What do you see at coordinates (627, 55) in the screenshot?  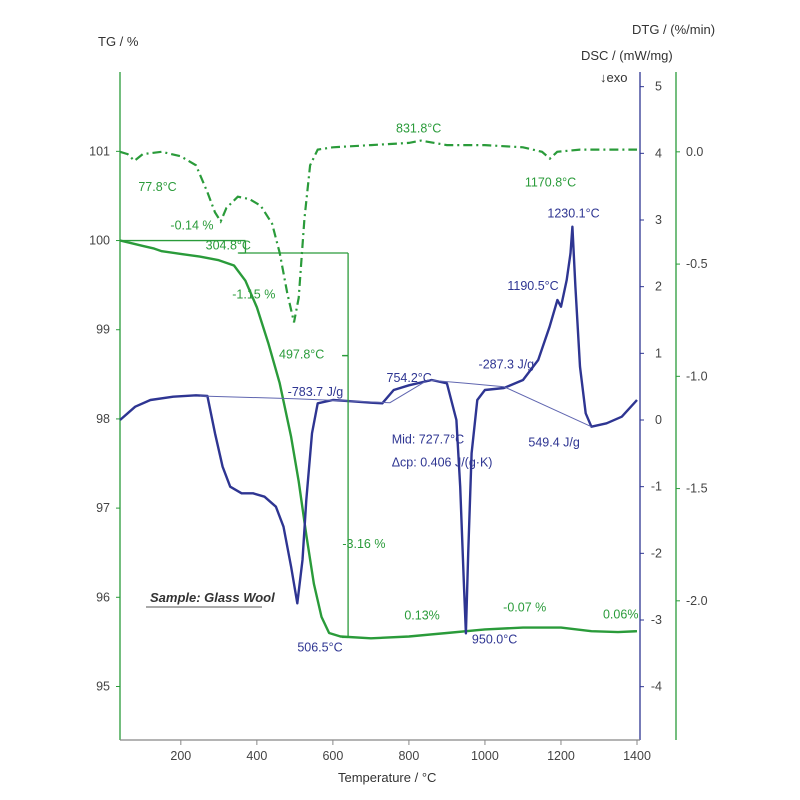 I see `dsc-axis-label: DSC / (mW/mg)` at bounding box center [627, 55].